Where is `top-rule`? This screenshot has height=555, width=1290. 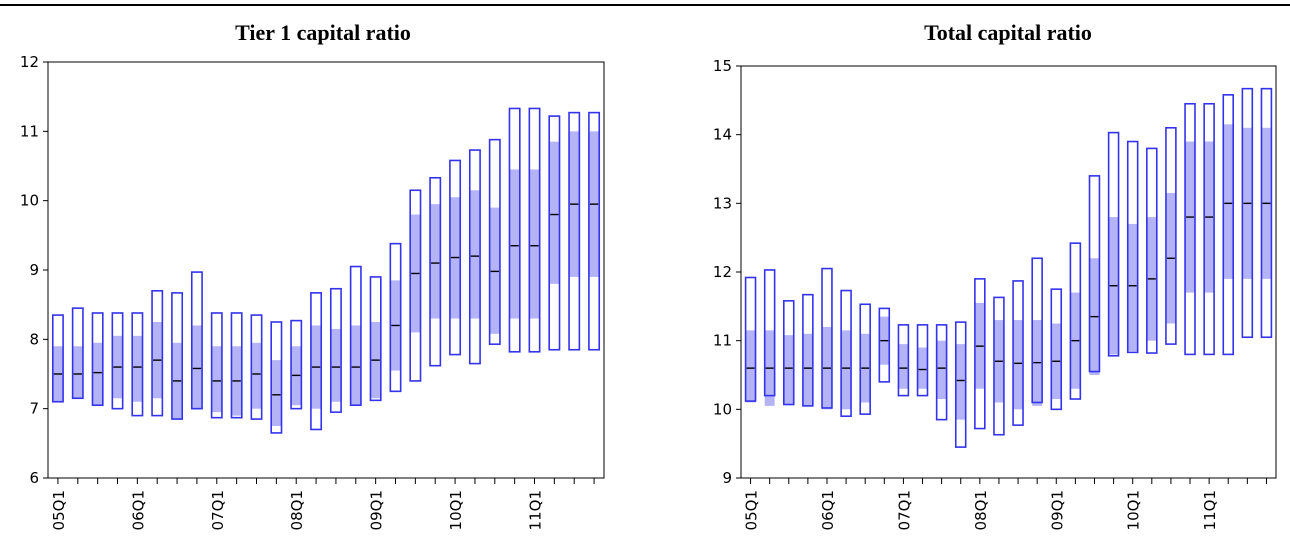
top-rule is located at coordinates (645, 5).